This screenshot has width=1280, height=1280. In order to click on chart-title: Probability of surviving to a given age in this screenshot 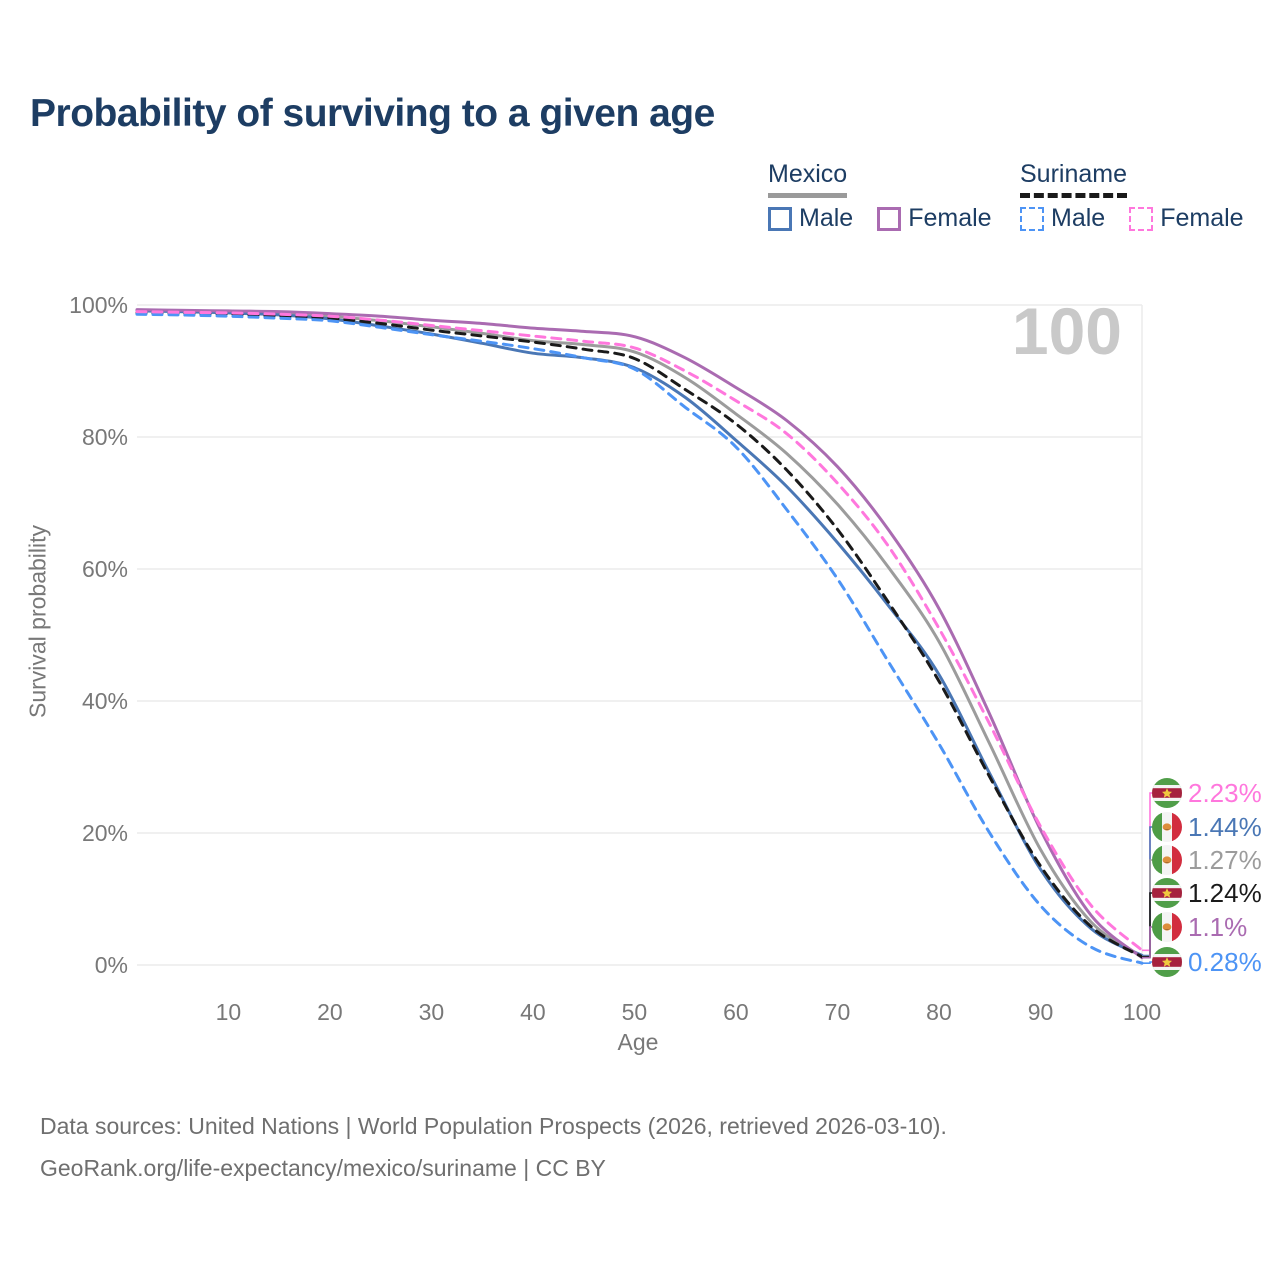, I will do `click(372, 113)`.